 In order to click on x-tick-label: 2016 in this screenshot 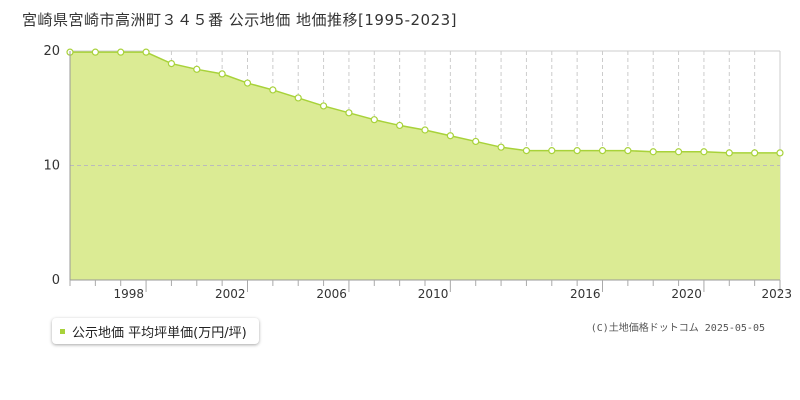, I will do `click(585, 294)`.